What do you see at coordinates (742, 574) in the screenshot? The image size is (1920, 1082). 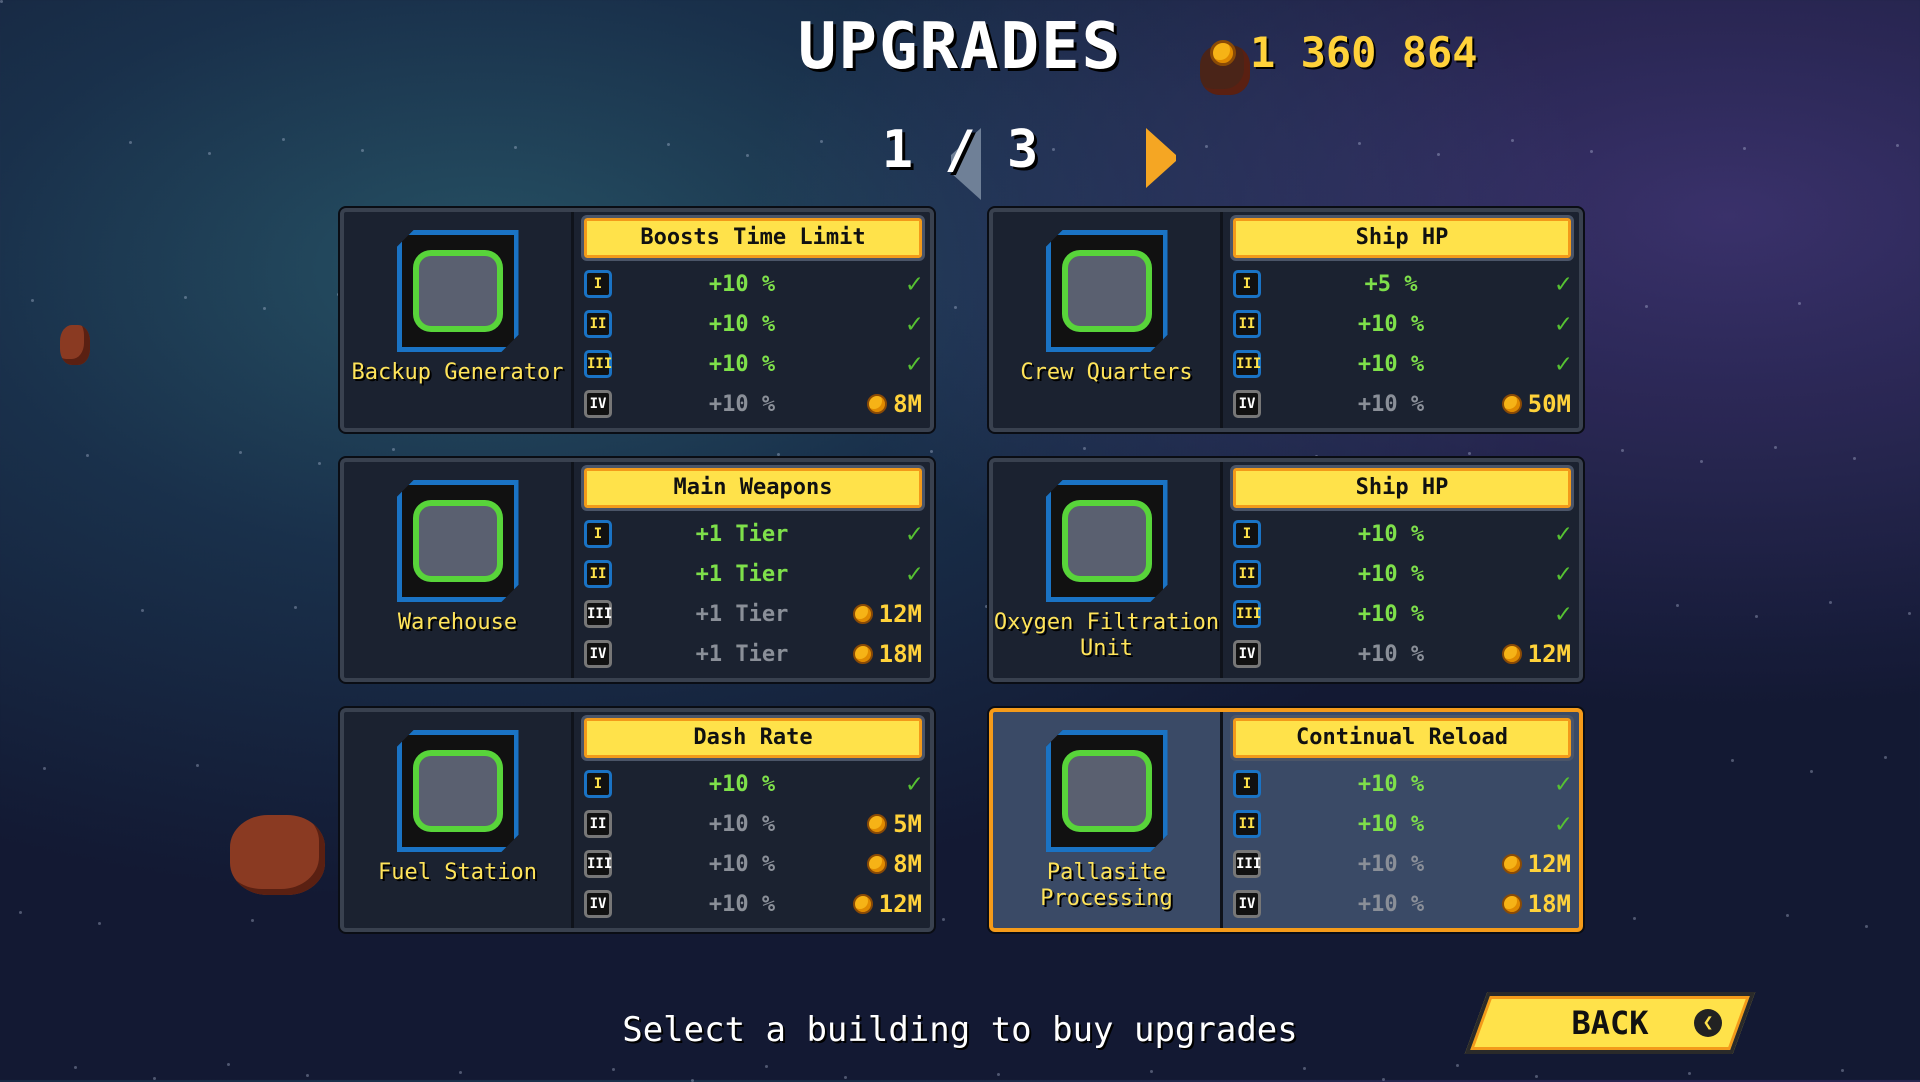 I see `tier-value: +1 Tier` at bounding box center [742, 574].